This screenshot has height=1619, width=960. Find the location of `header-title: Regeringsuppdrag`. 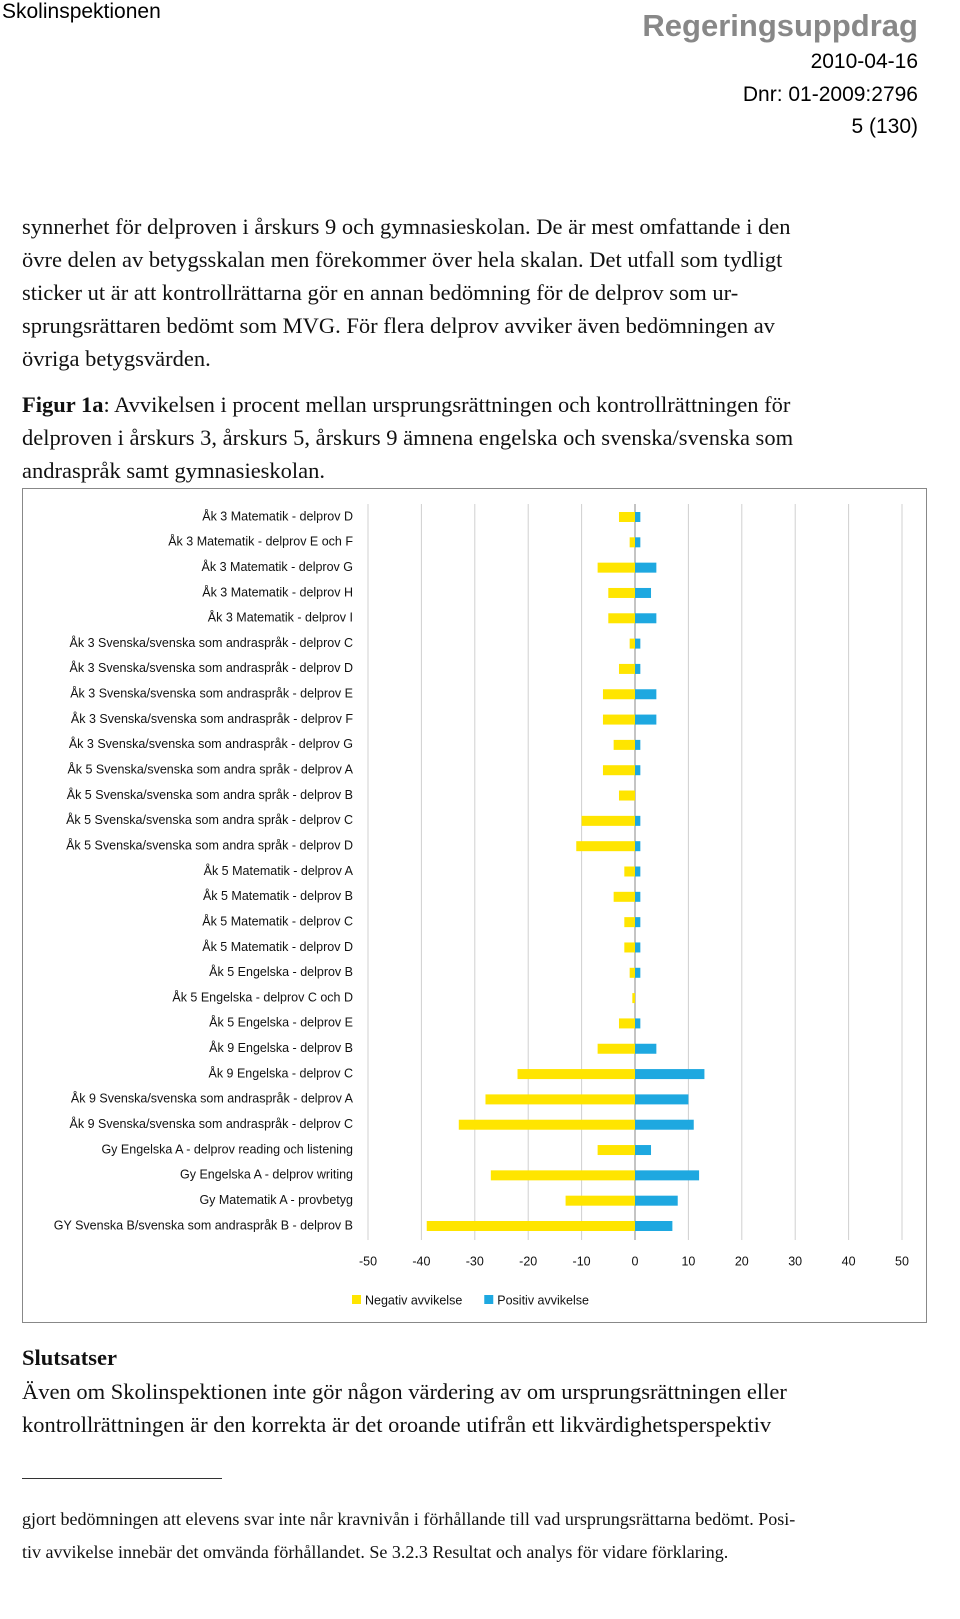

header-title: Regeringsuppdrag is located at coordinates (780, 25).